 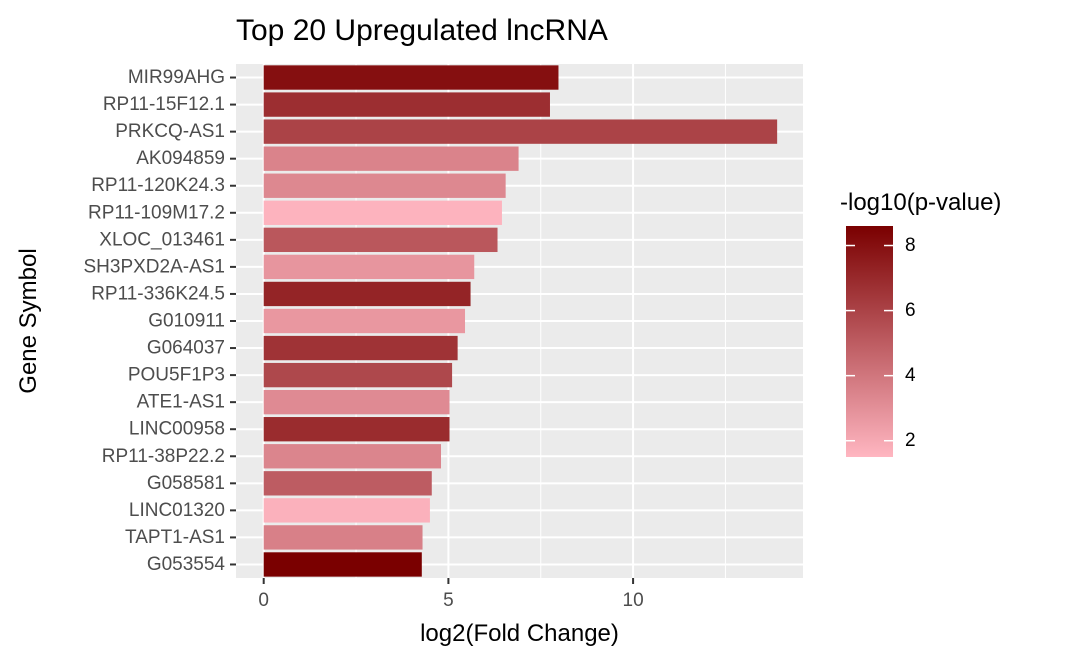 What do you see at coordinates (28, 320) in the screenshot?
I see `y-axis-title: Gene Symbol` at bounding box center [28, 320].